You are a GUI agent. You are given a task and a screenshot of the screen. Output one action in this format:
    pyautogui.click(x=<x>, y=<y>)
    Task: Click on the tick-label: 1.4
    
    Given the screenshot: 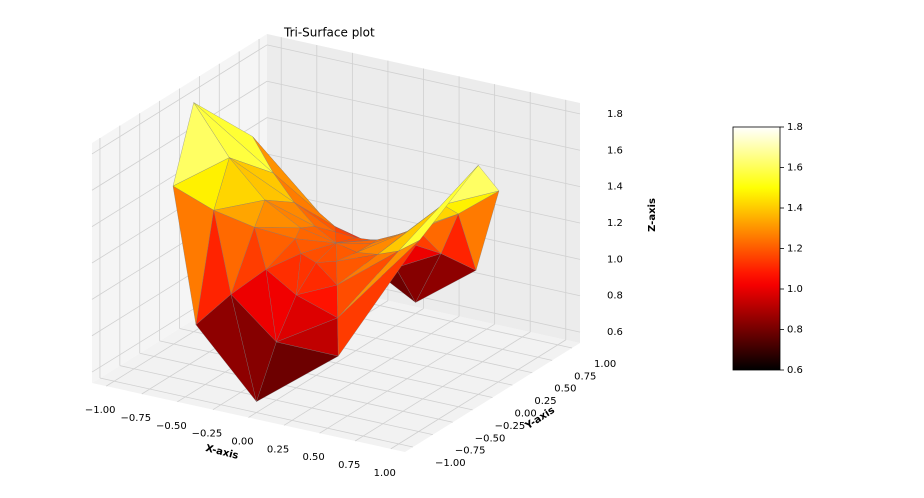 What is the action you would take?
    pyautogui.click(x=615, y=187)
    